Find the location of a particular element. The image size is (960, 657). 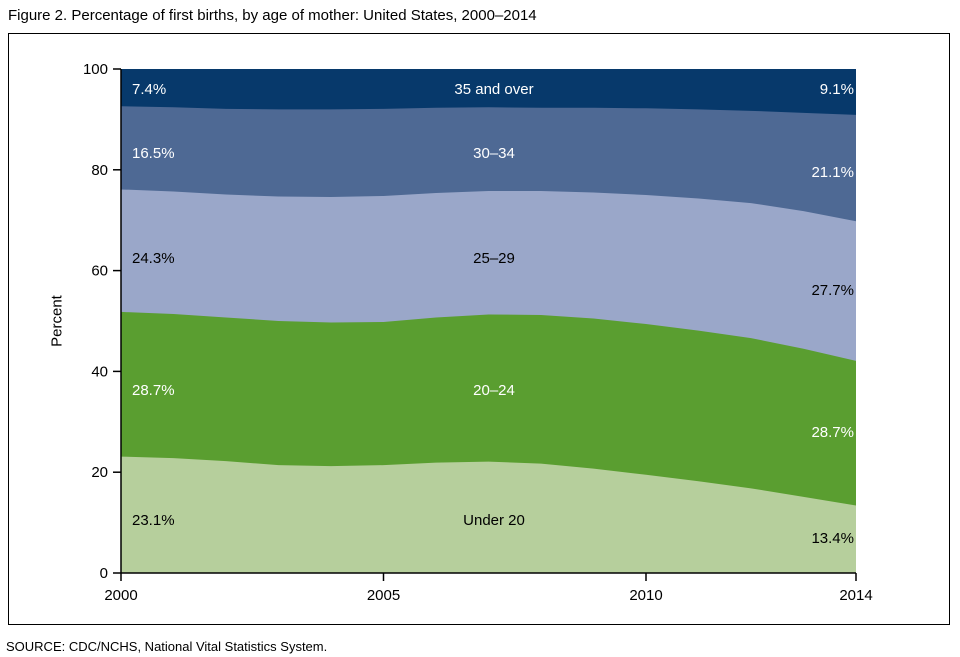

y-tick-label: 60 is located at coordinates (99, 271).